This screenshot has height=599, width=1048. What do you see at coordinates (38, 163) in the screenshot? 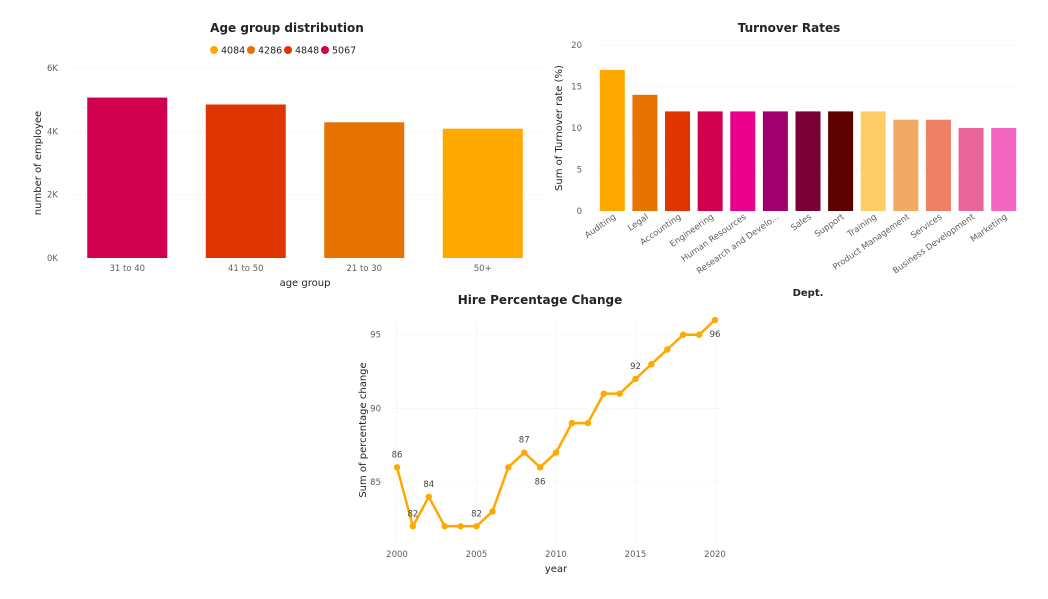
I see `y-axis-title: number of employee` at bounding box center [38, 163].